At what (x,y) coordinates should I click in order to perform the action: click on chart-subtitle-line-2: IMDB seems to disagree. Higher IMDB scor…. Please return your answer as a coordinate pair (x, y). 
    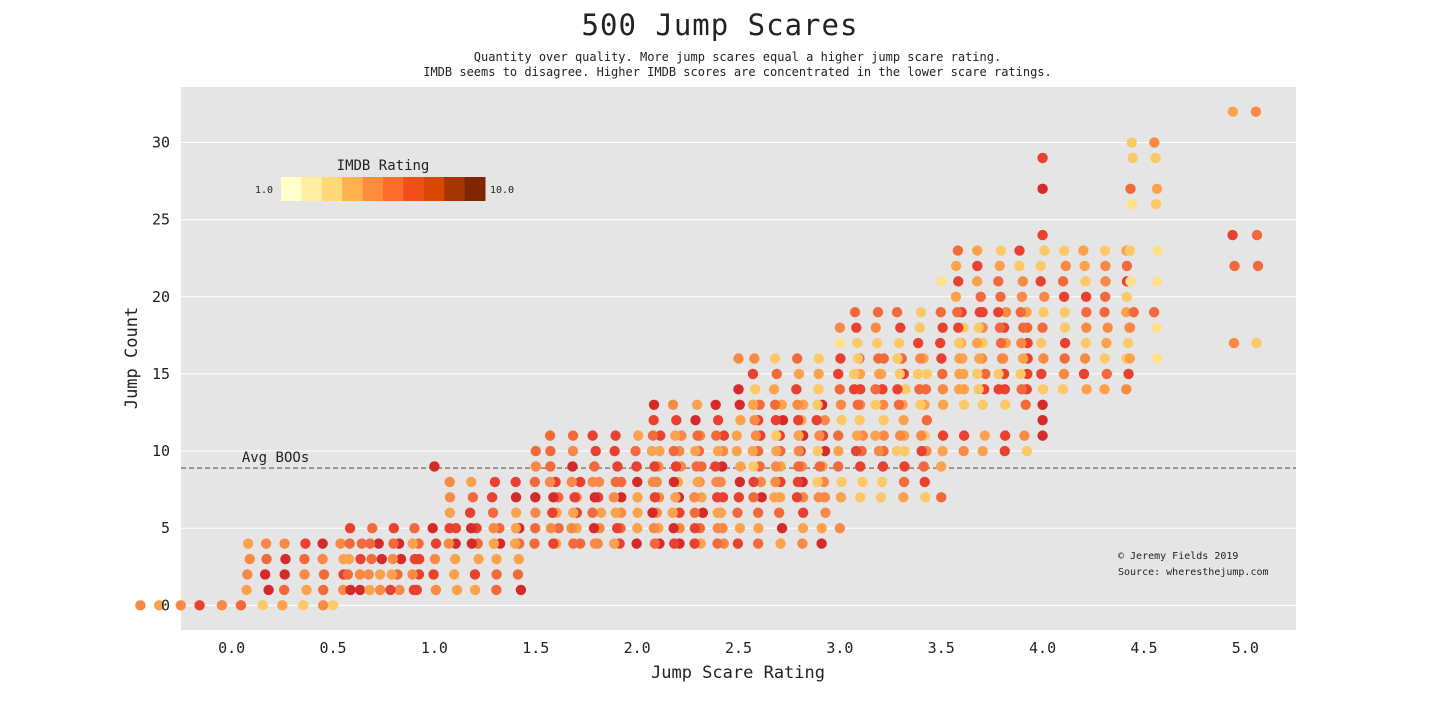
    Looking at the image, I should click on (737, 72).